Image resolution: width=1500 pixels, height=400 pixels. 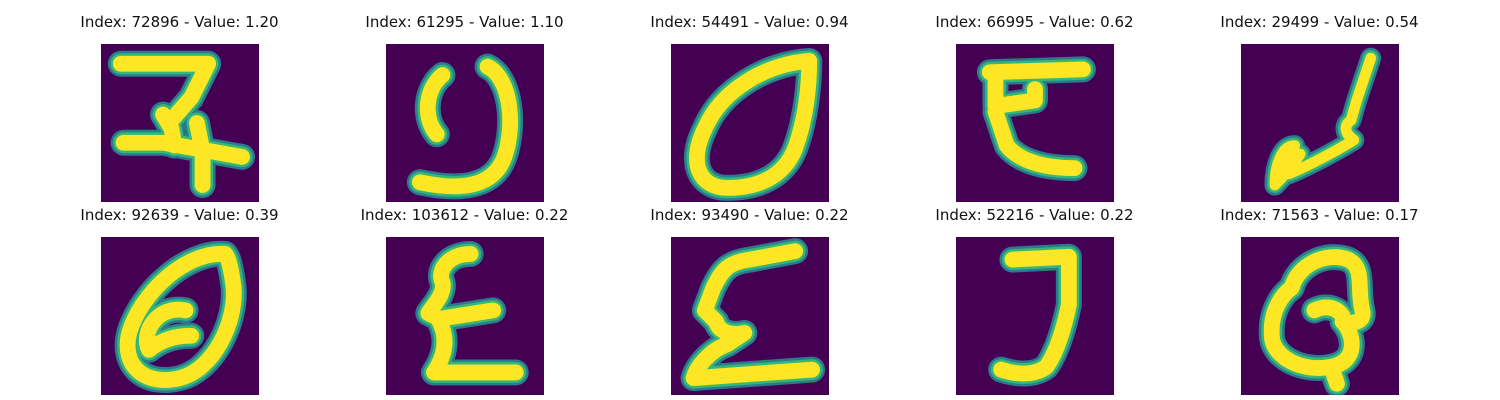 What do you see at coordinates (1034, 22) in the screenshot?
I see `panel-title: Index: 66995 - Value: 0.62` at bounding box center [1034, 22].